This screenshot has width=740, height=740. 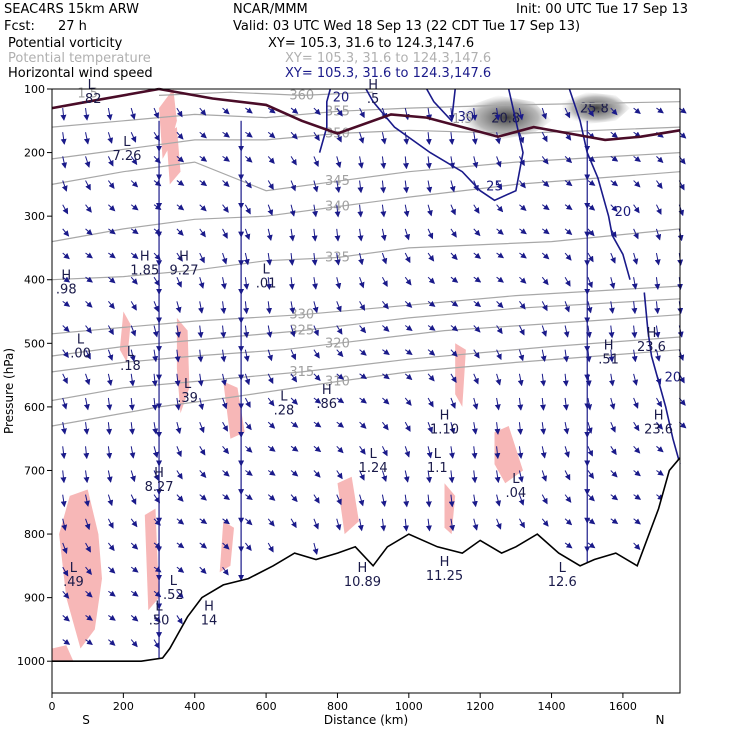 I want to click on y-tick-label: 500, so click(x=34, y=343).